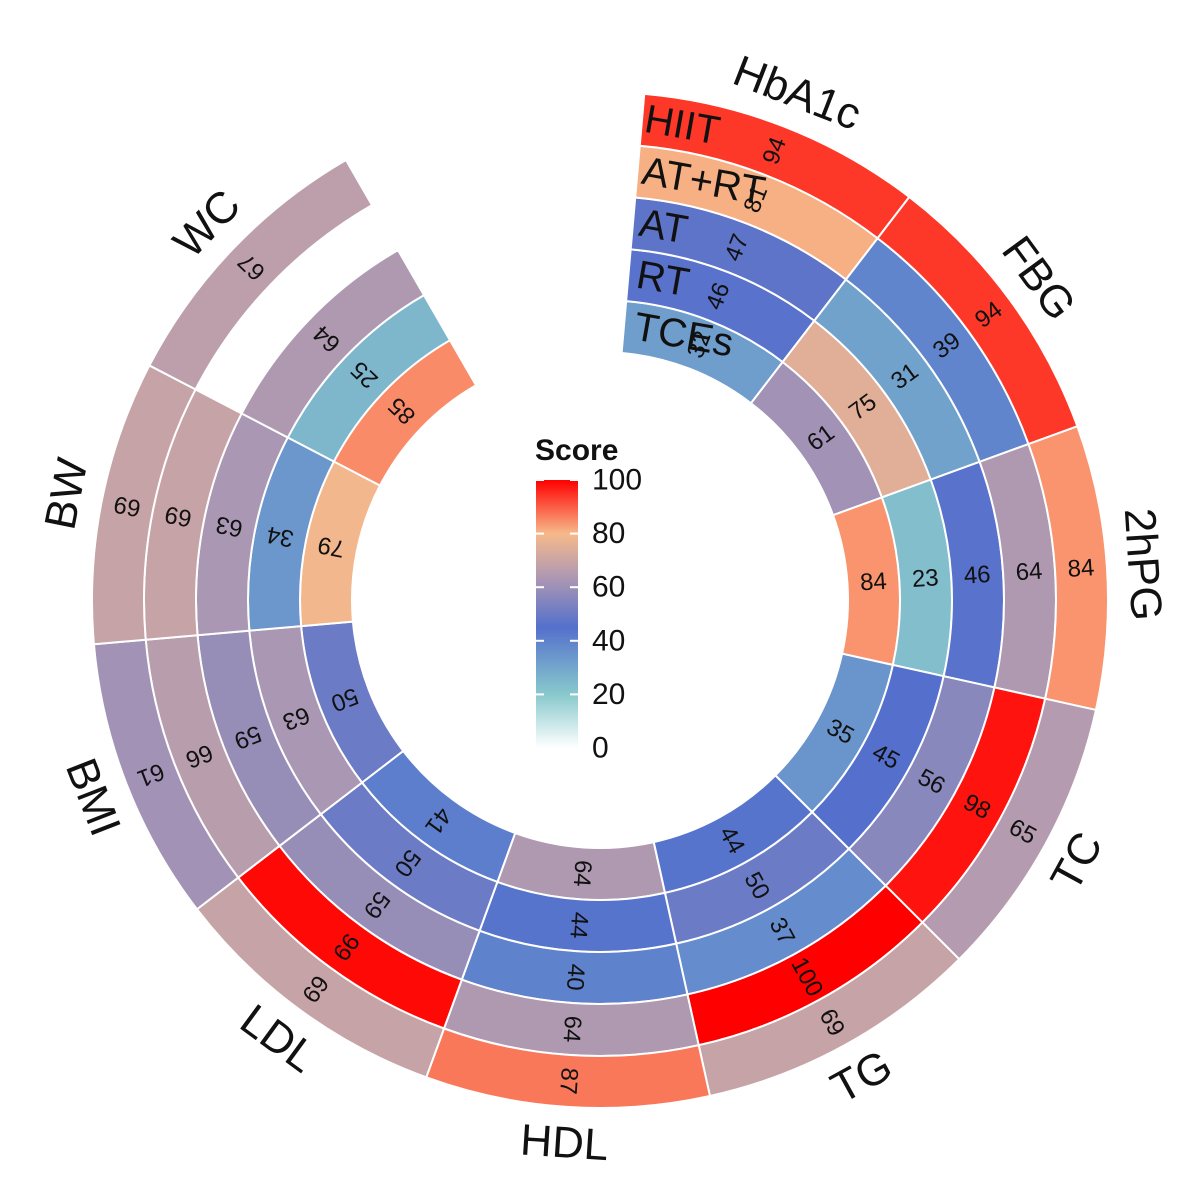  I want to click on legend-title: Score, so click(576, 450).